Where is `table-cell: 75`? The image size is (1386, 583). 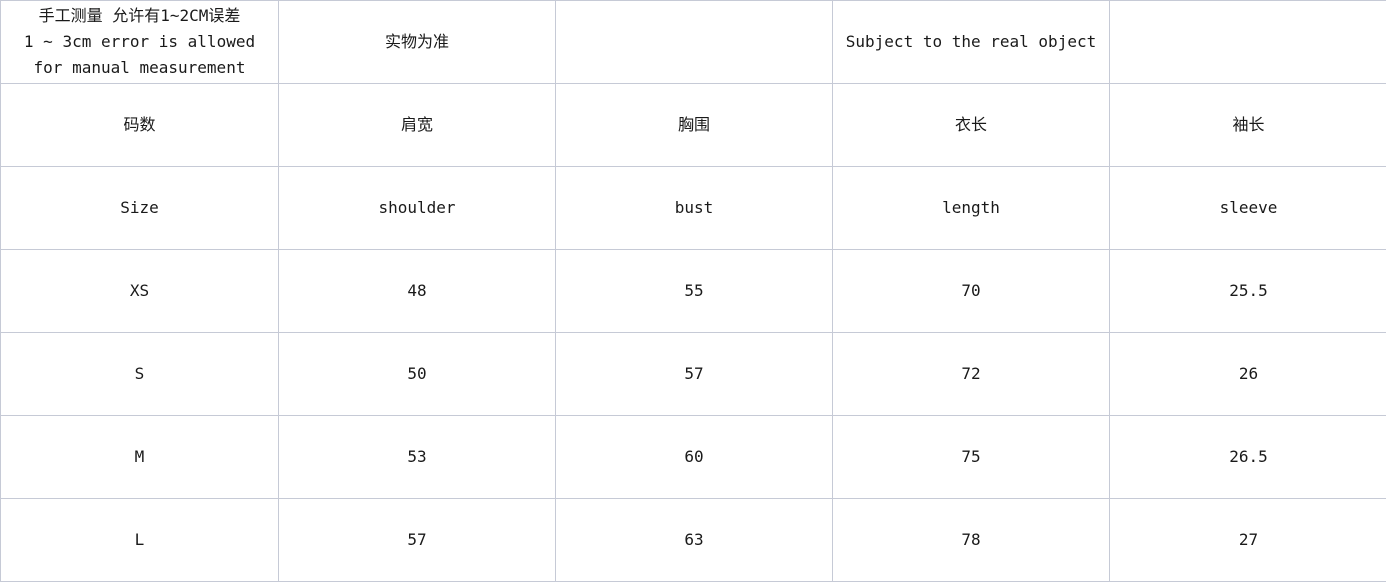
table-cell: 75 is located at coordinates (971, 457).